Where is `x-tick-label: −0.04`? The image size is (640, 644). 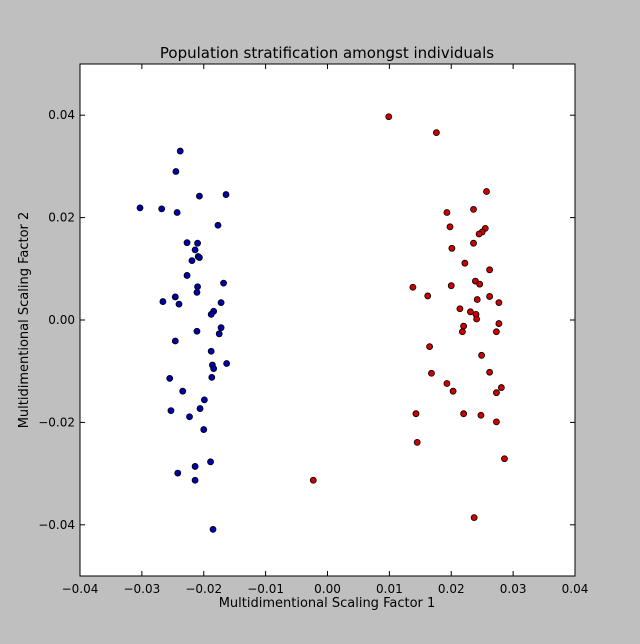
x-tick-label: −0.04 is located at coordinates (80, 589).